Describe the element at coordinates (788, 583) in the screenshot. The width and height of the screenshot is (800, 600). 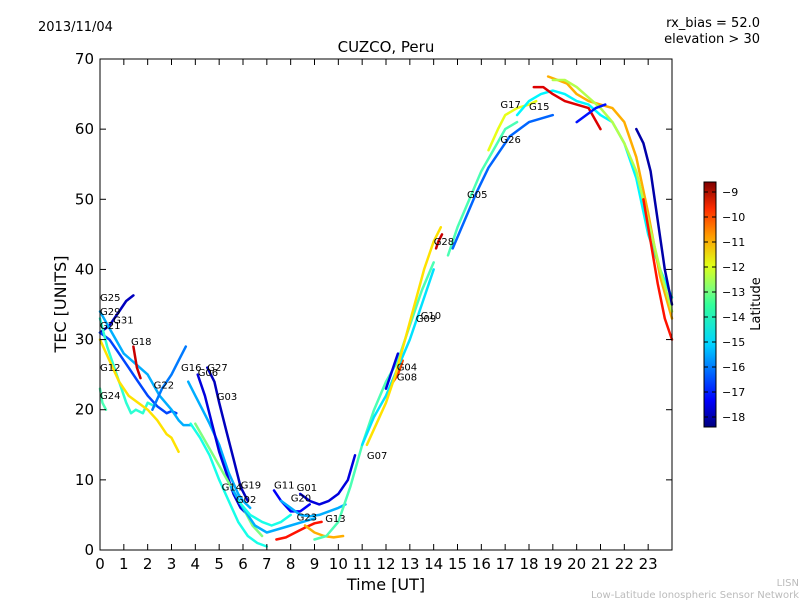
I see `footer-lisn: LISN` at that location.